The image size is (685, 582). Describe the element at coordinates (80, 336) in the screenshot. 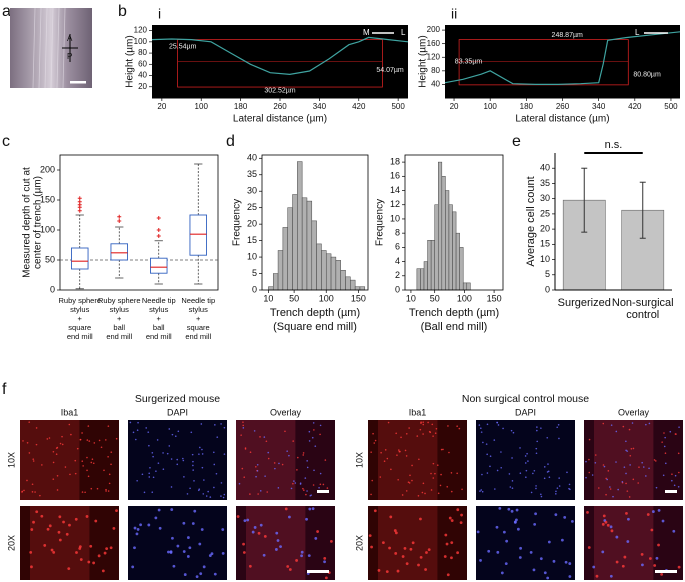

I see `x-tick-label: end mill` at that location.